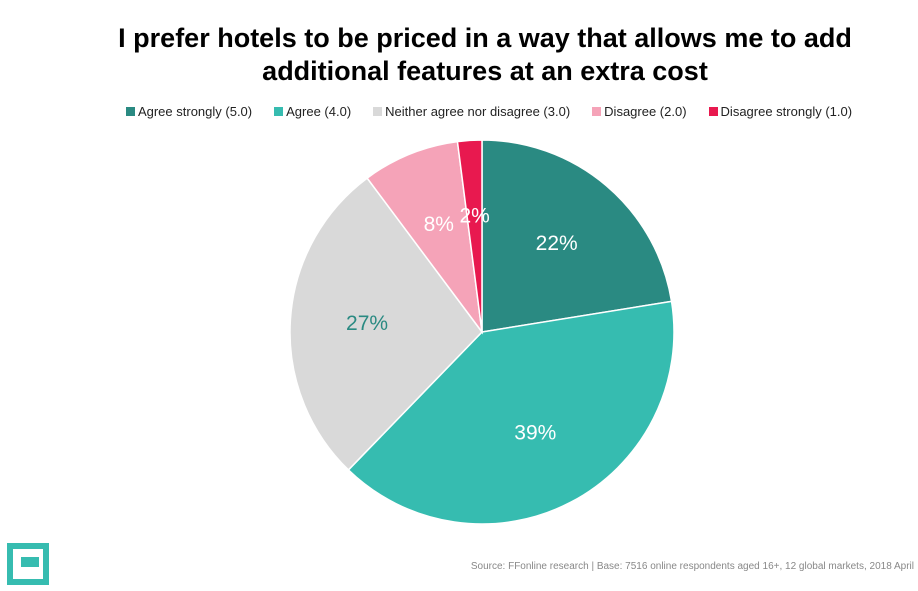 The width and height of the screenshot is (918, 591). Describe the element at coordinates (439, 224) in the screenshot. I see `data-label: 8%` at that location.